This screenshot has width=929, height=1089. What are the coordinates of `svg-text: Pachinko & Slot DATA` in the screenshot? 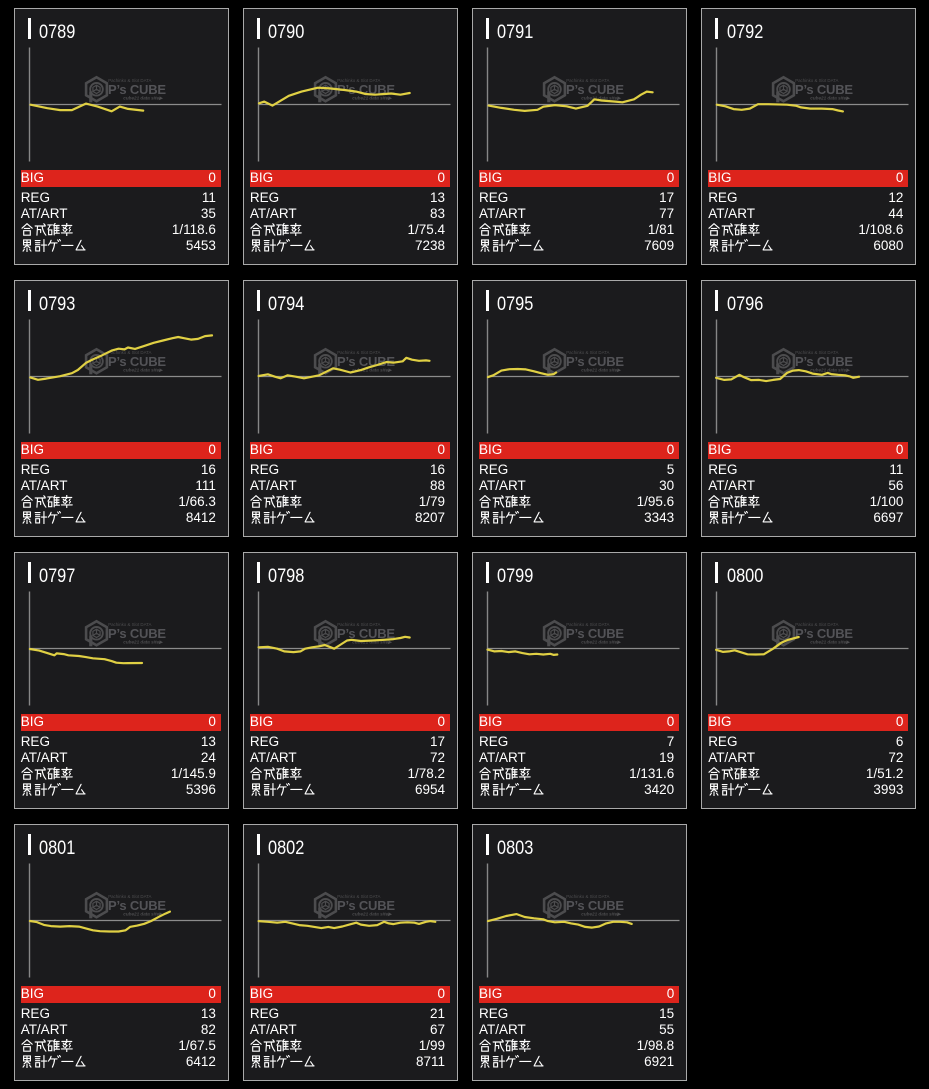 It's located at (129, 80).